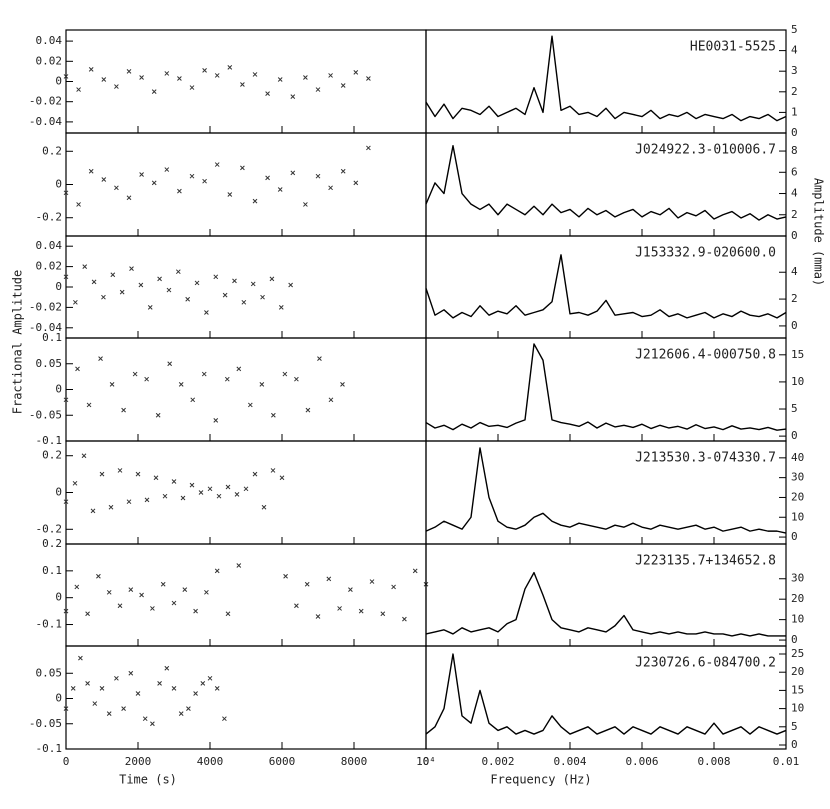 Image resolution: width=830 pixels, height=809 pixels. Describe the element at coordinates (49, 528) in the screenshot. I see `y-tick-label: -0.2` at that location.